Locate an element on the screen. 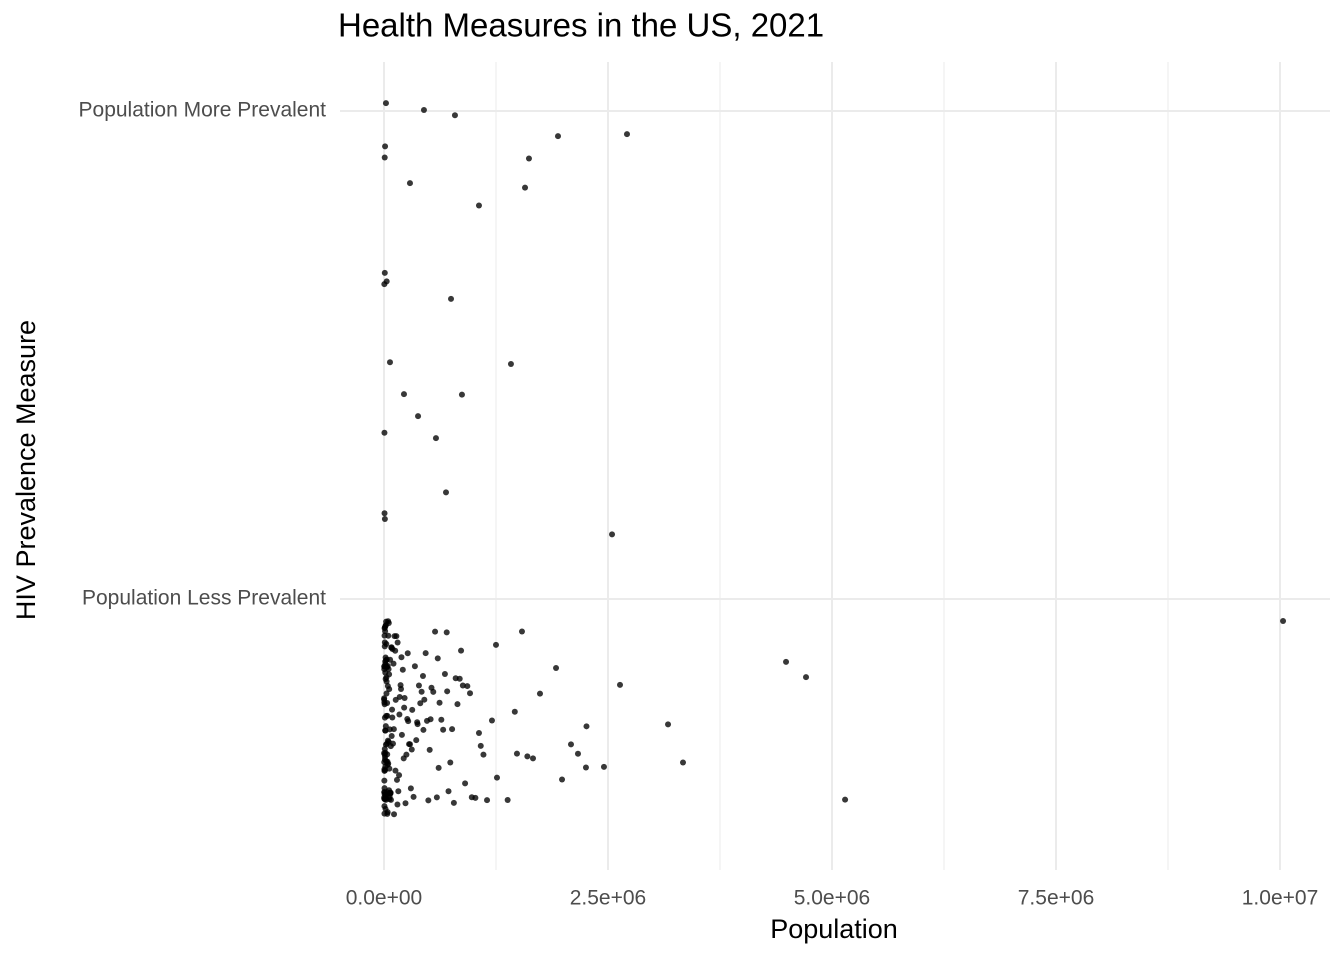 This screenshot has height=965, width=1344. x-tick-label: 1.0e+07 is located at coordinates (1280, 898).